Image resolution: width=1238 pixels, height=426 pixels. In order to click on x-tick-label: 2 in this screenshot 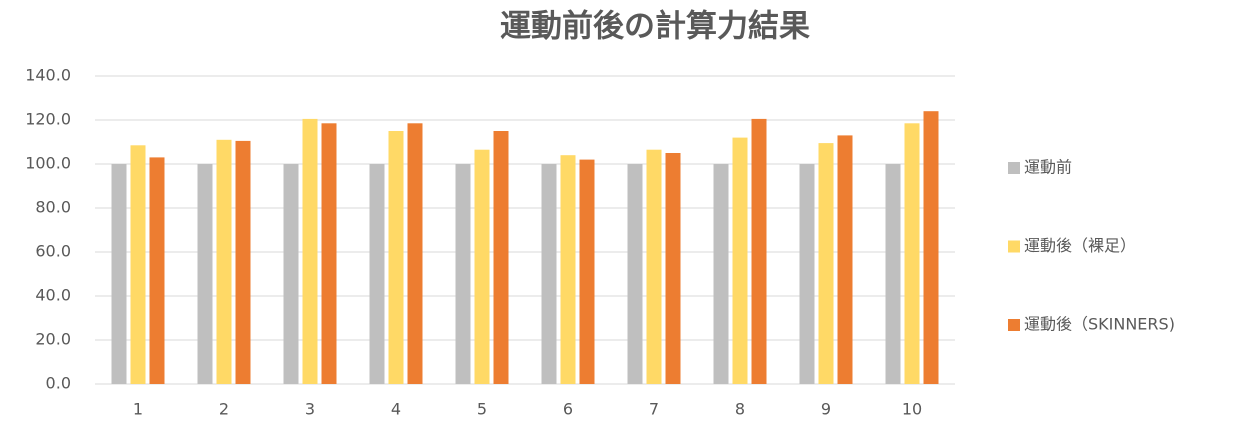, I will do `click(224, 409)`.